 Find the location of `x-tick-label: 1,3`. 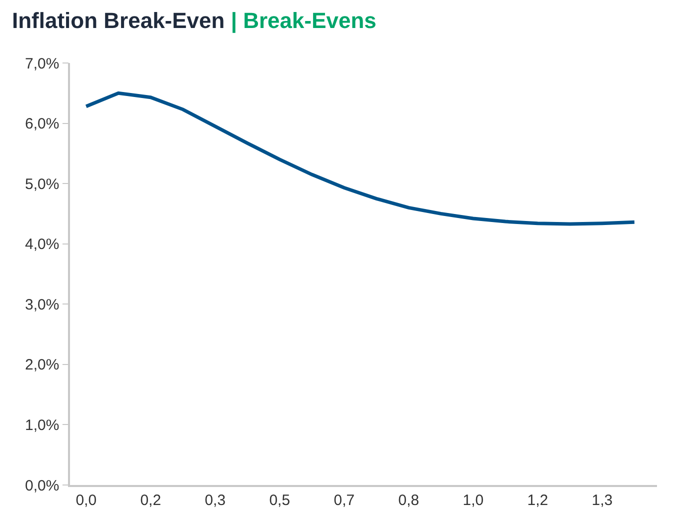

x-tick-label: 1,3 is located at coordinates (602, 500).